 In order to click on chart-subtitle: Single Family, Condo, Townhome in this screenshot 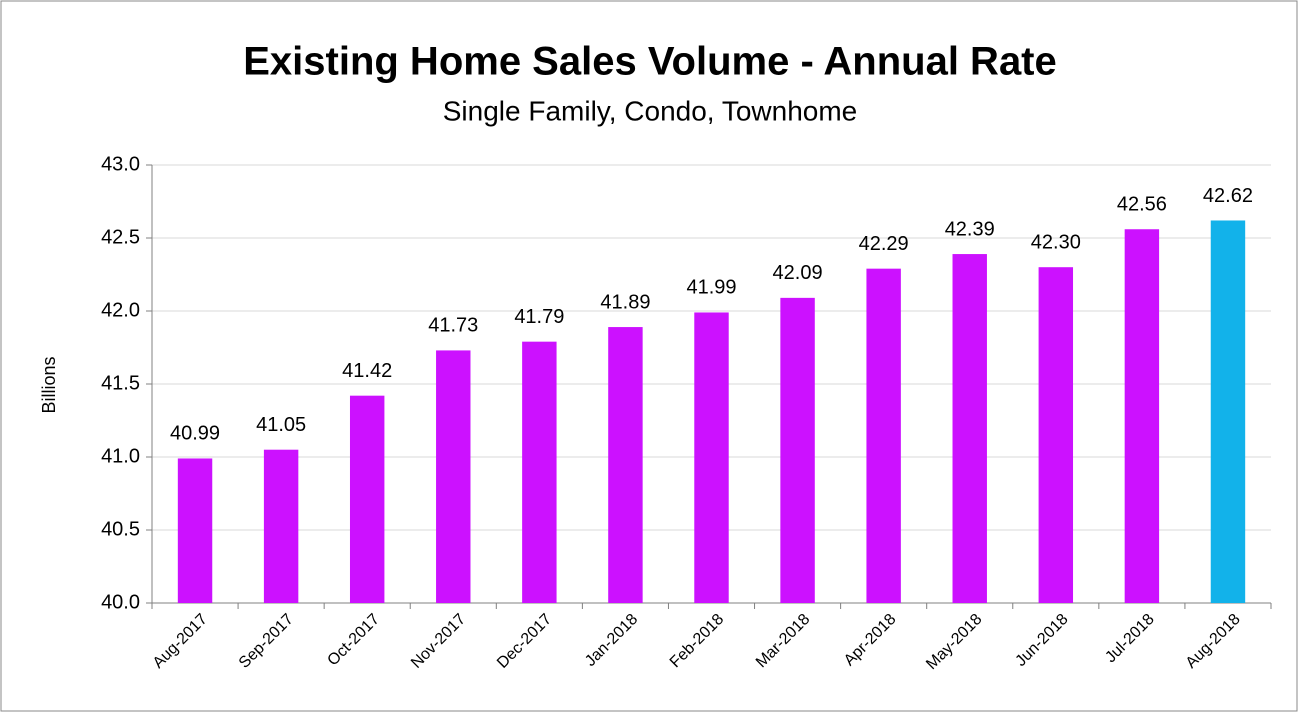, I will do `click(650, 110)`.